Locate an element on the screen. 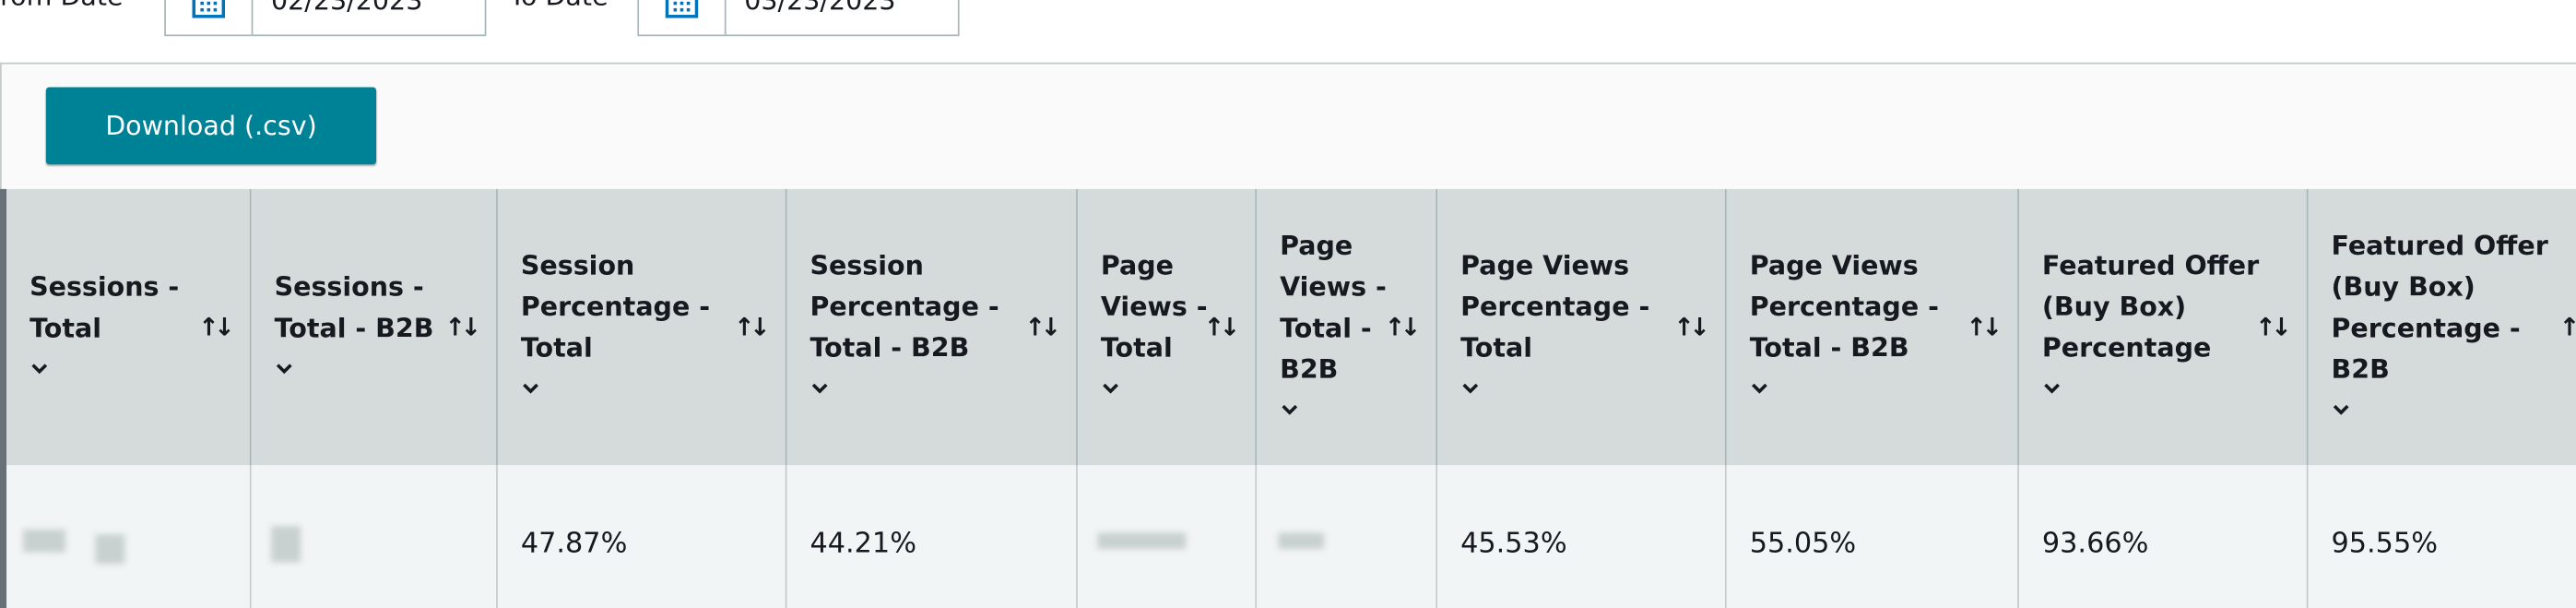  table-cell: 47.87% is located at coordinates (642, 536).